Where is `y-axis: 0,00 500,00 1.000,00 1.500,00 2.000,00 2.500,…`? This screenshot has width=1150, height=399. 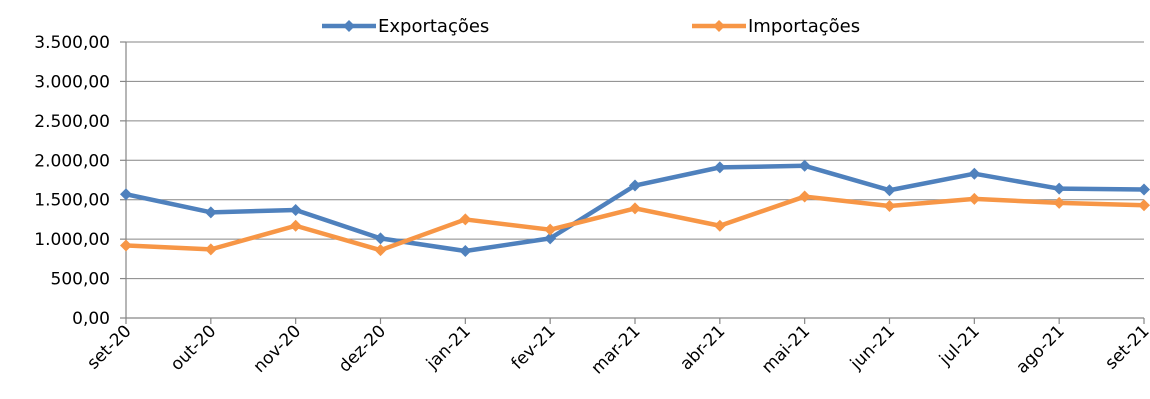
y-axis: 0,00 500,00 1.000,00 1.500,00 2.000,00 2.500,… is located at coordinates (80, 181).